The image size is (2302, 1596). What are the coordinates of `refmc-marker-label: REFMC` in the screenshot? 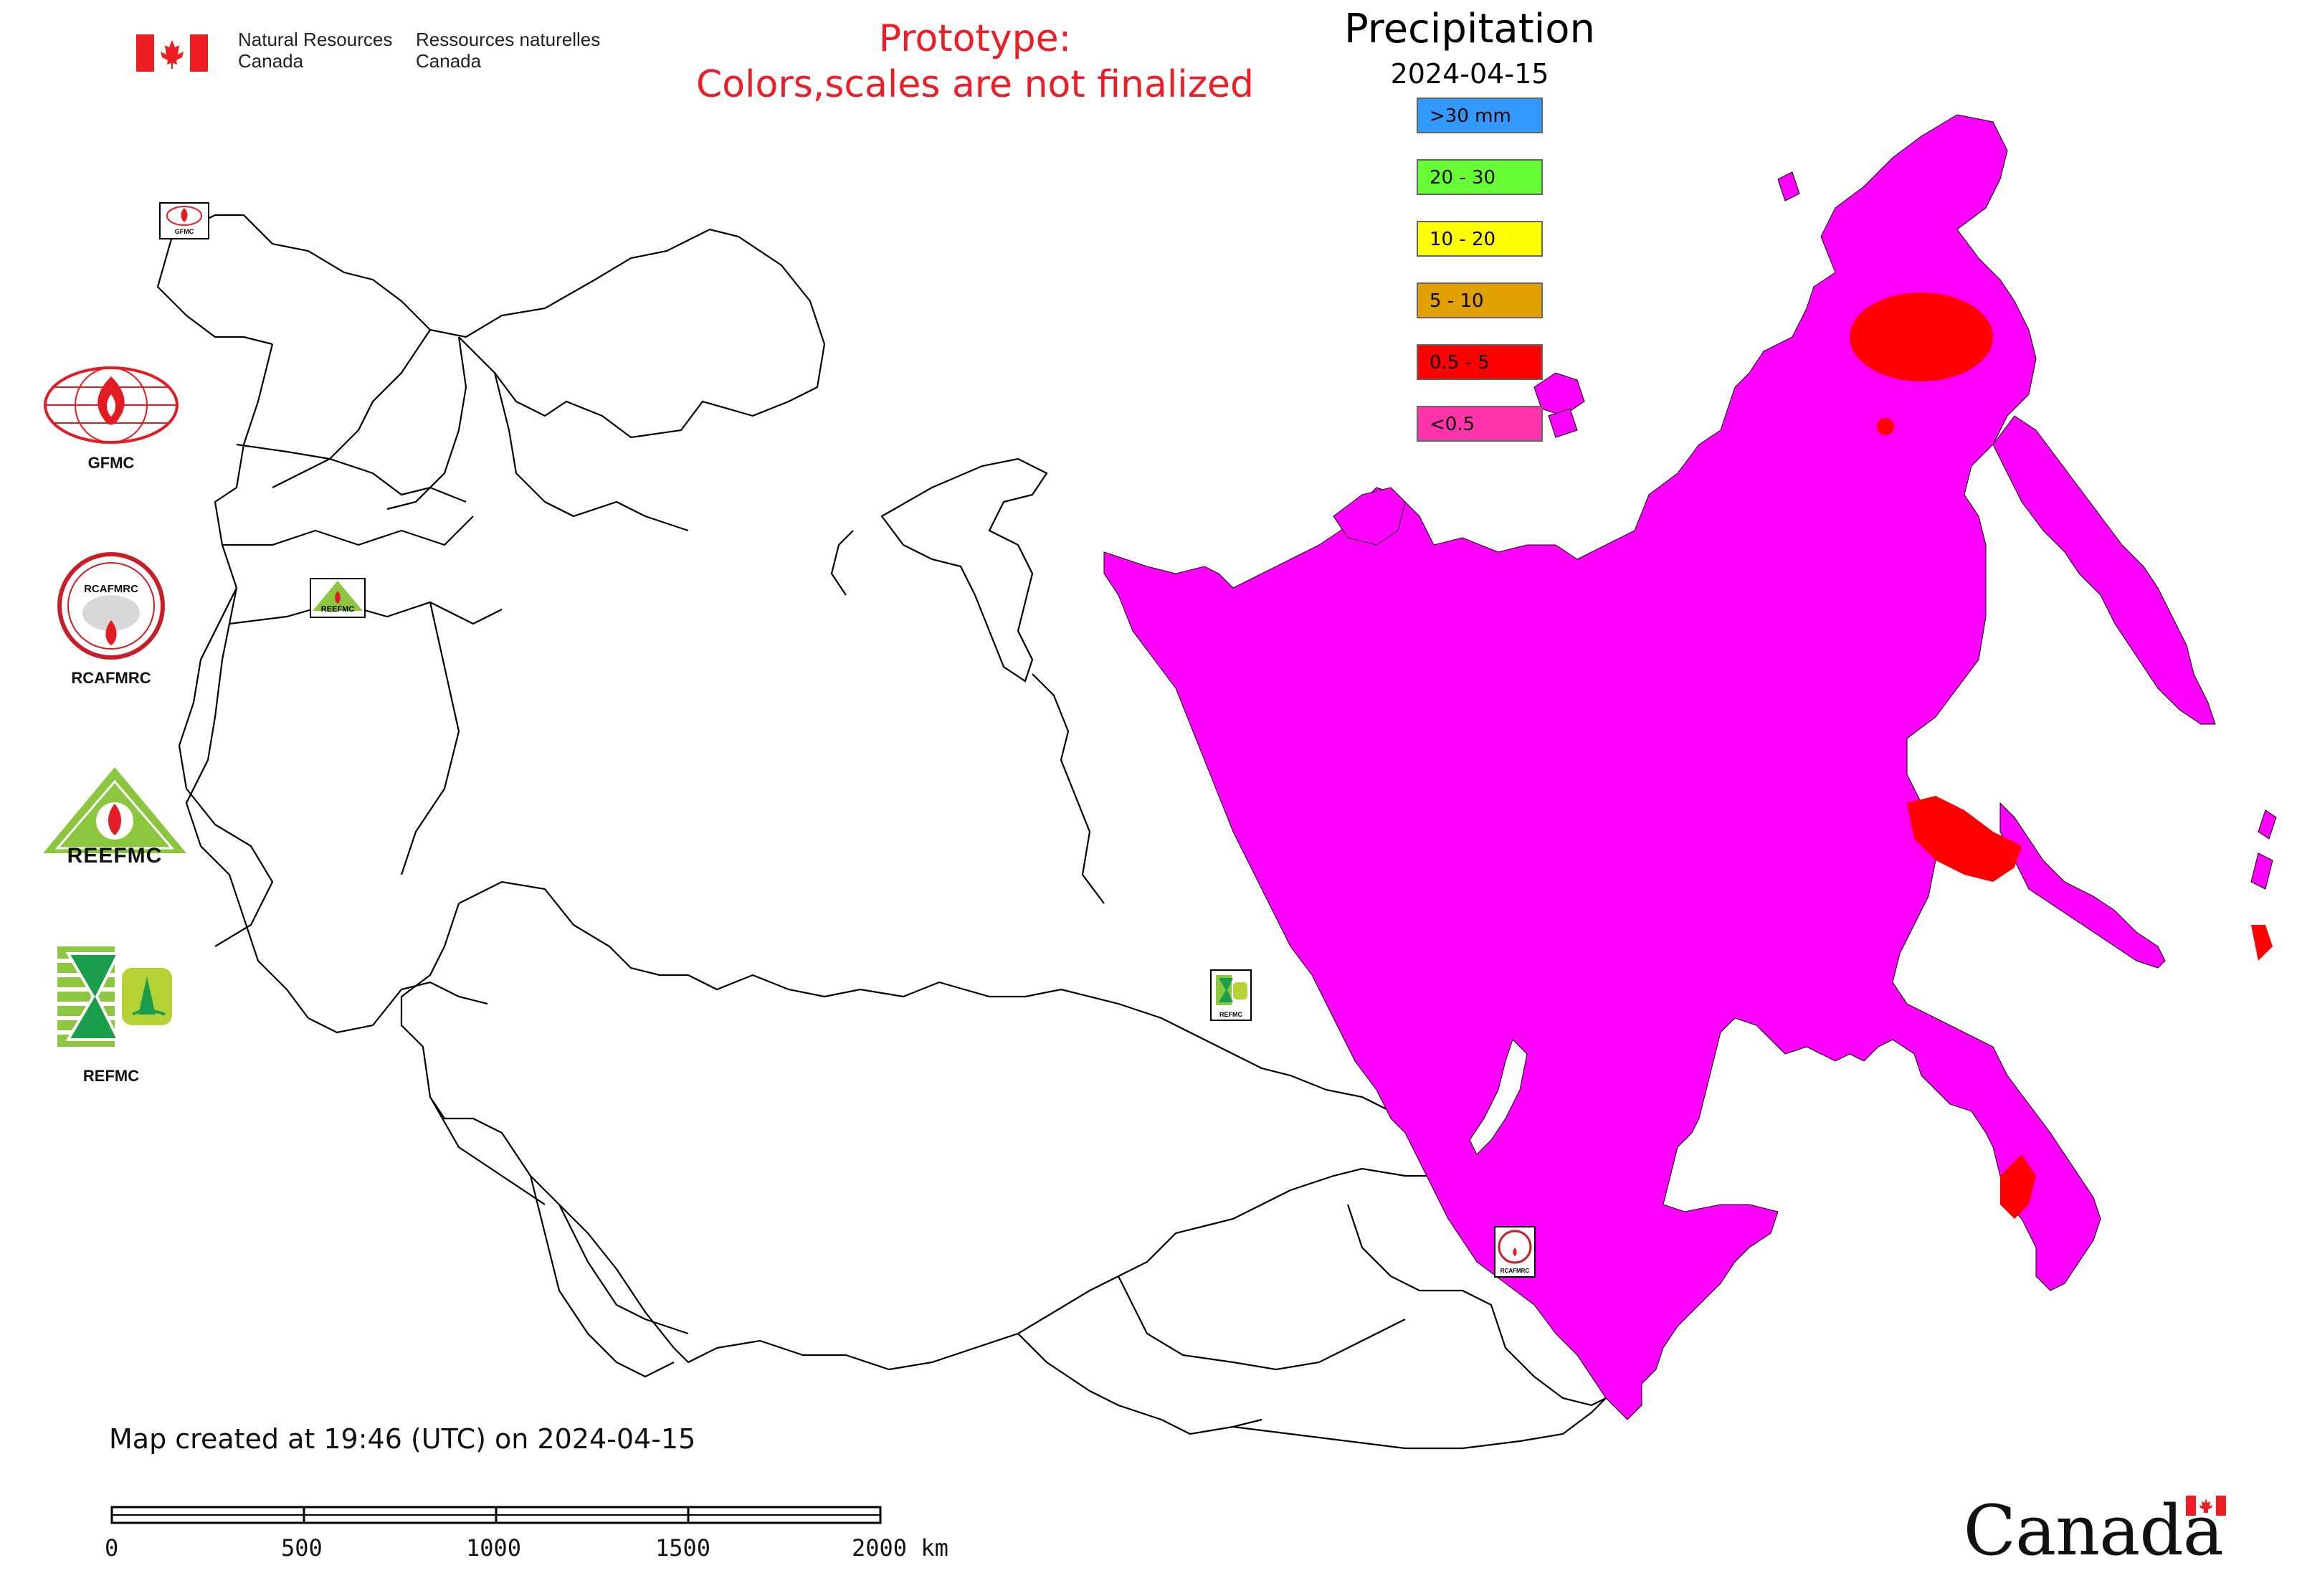 It's located at (1230, 1014).